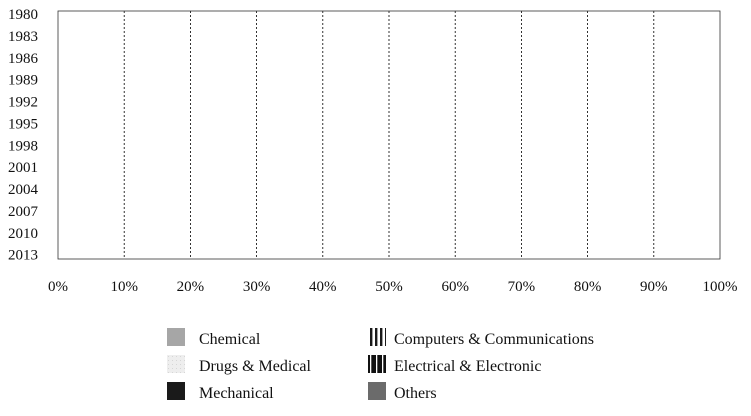  I want to click on x-tick-label-30: 30%, so click(257, 287).